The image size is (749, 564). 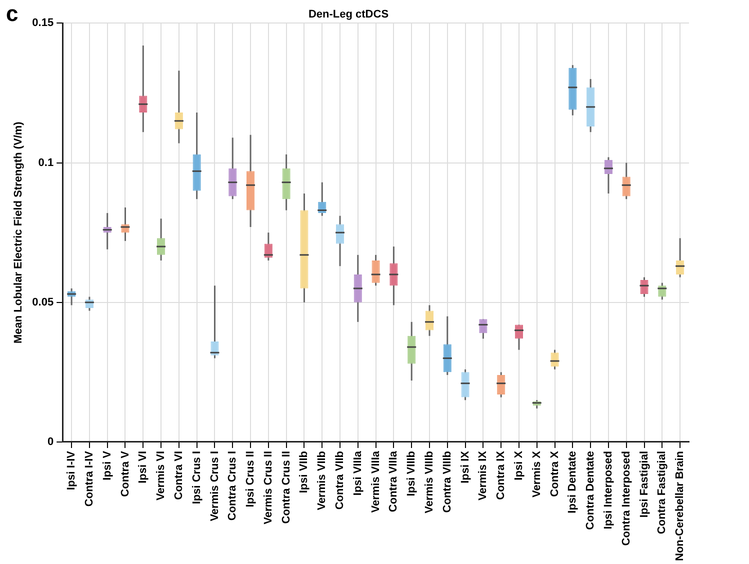 I want to click on y-tick-label: 0.1, so click(x=46, y=162).